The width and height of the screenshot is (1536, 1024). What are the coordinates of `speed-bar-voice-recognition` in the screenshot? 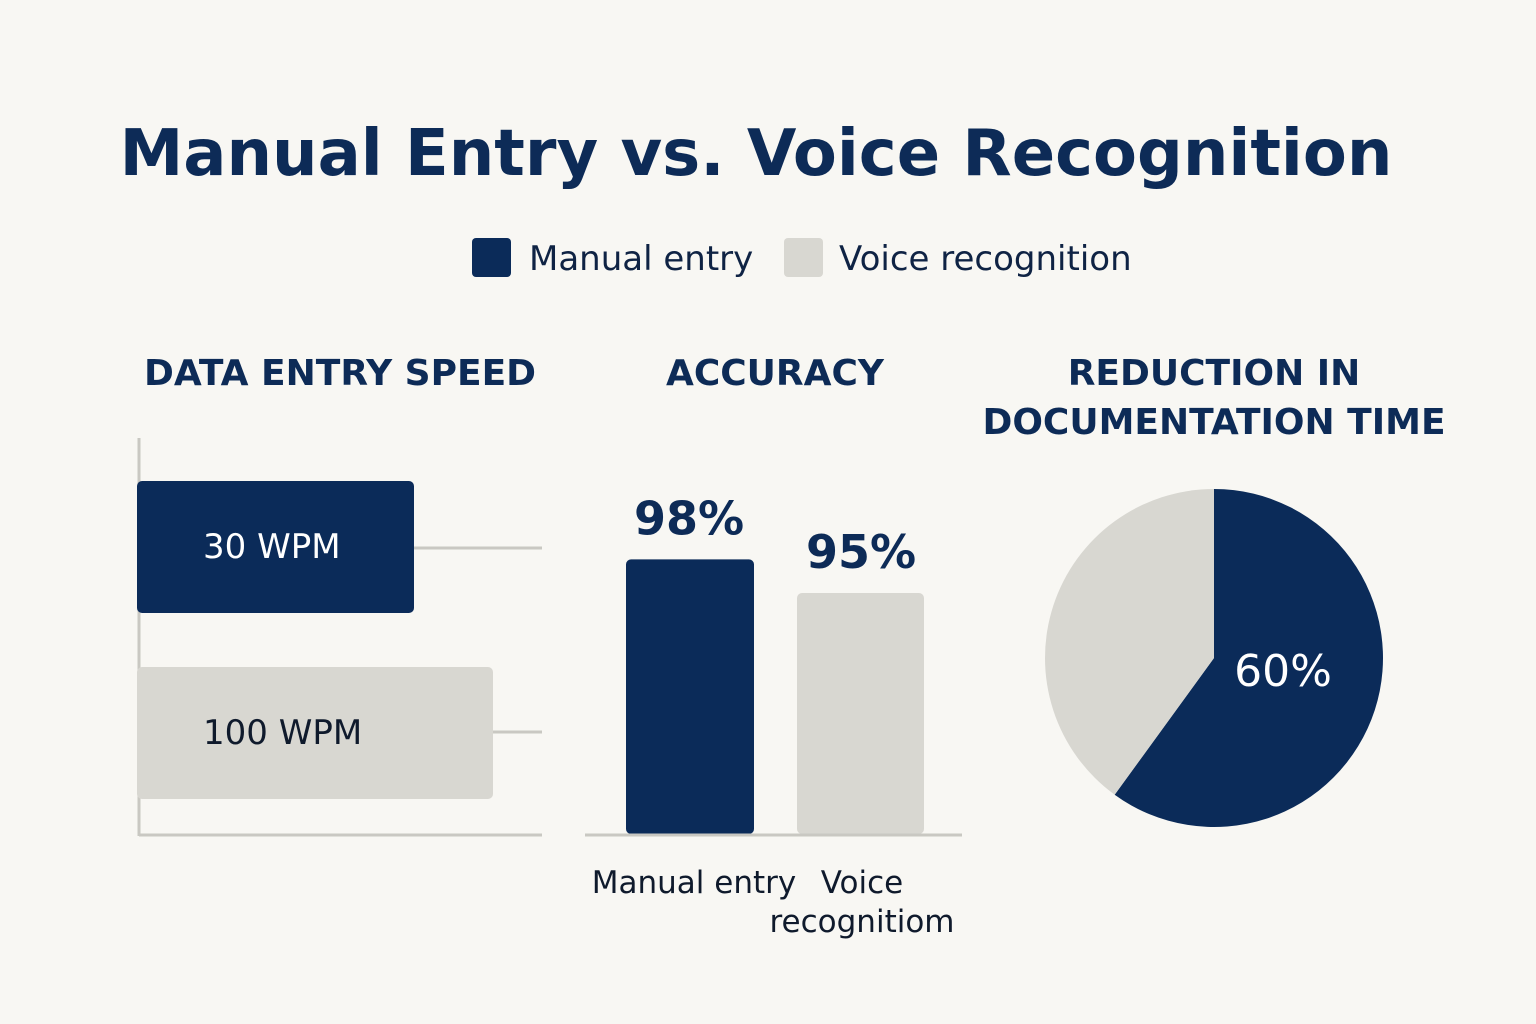 It's located at (315, 733).